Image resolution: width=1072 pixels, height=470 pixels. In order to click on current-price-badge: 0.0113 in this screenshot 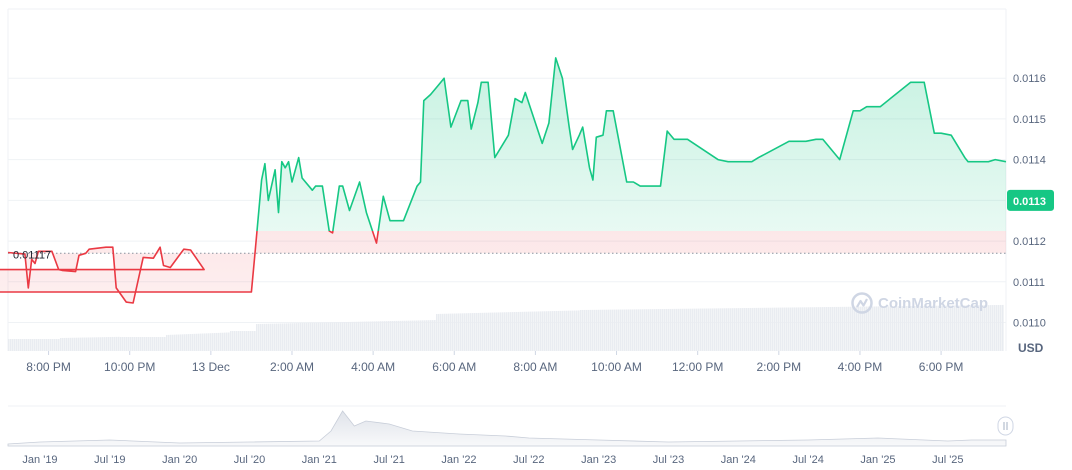, I will do `click(1030, 200)`.